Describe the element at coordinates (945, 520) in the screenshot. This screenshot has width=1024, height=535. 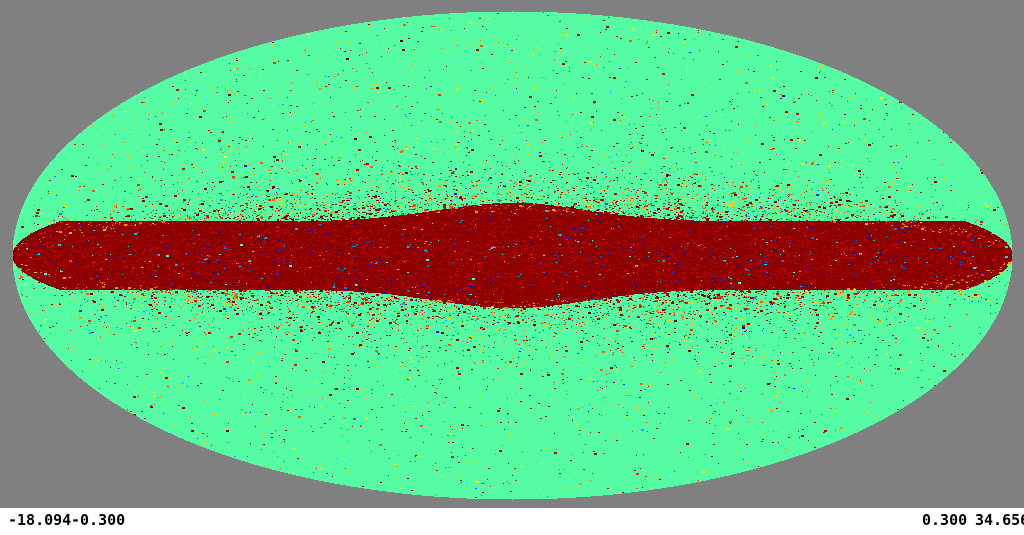
I see `colorbar-high-cut-label: 0.300` at that location.